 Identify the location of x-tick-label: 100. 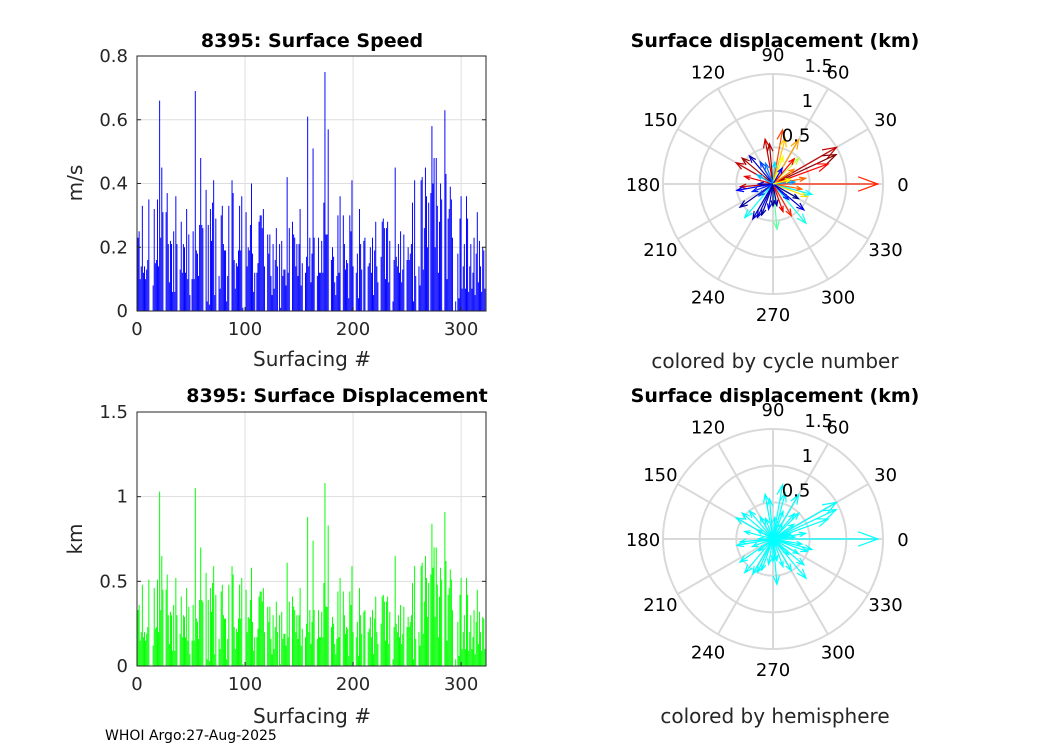
(245, 684).